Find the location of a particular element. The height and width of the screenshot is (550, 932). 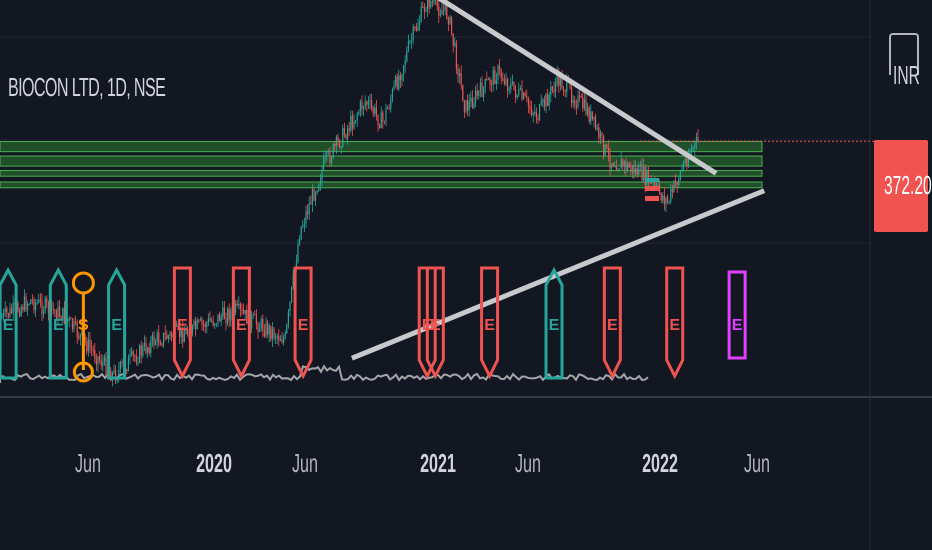

event-marker-11: E is located at coordinates (612, 323).